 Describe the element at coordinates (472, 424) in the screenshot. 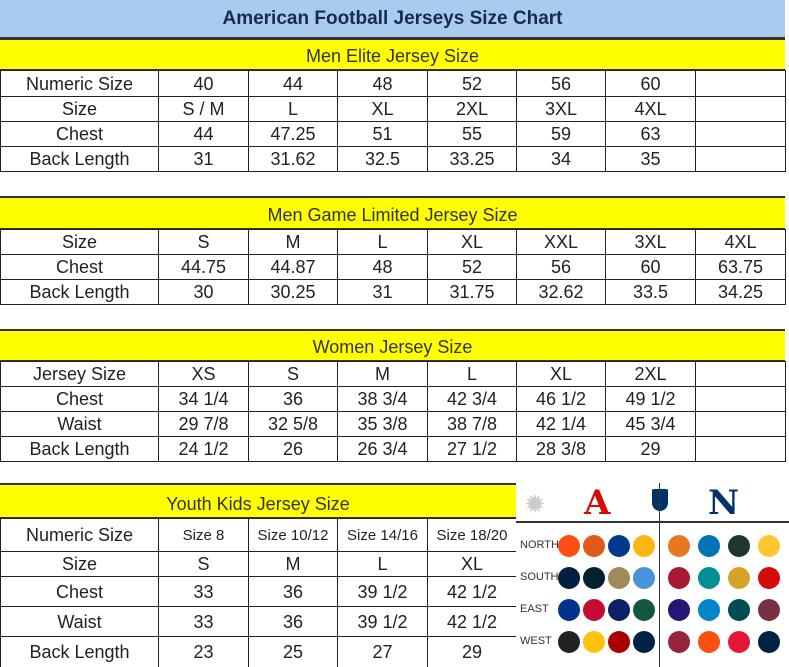

I see `table-cell: 38 7/8` at that location.